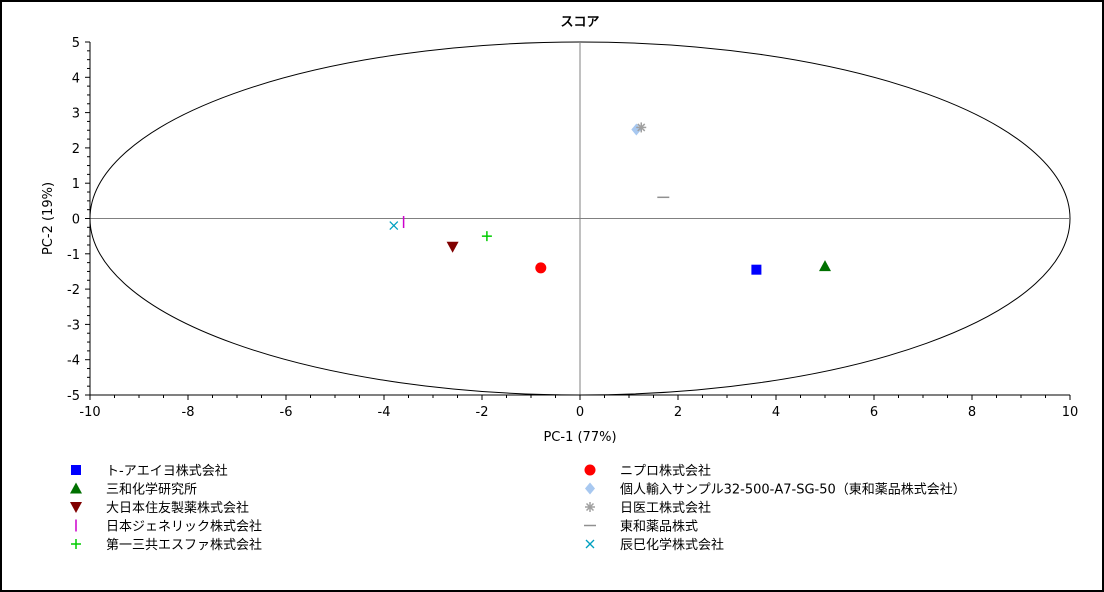 This screenshot has width=1104, height=592. What do you see at coordinates (672, 545) in the screenshot?
I see `legend-label: 辰巳化学株式会社` at bounding box center [672, 545].